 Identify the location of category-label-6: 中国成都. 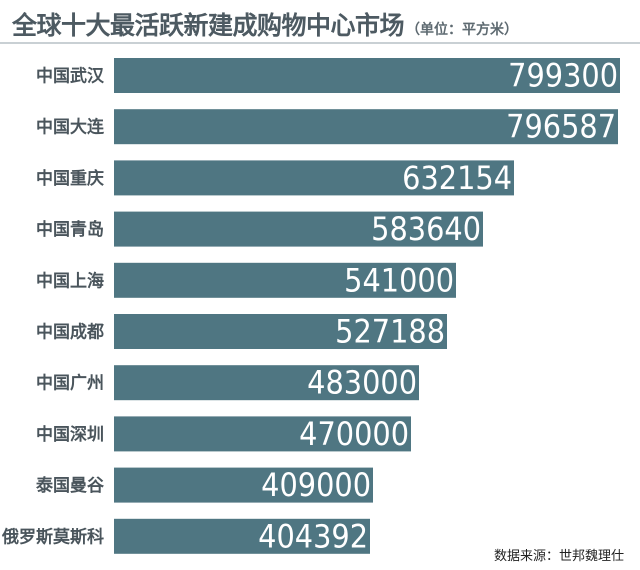
(70, 332).